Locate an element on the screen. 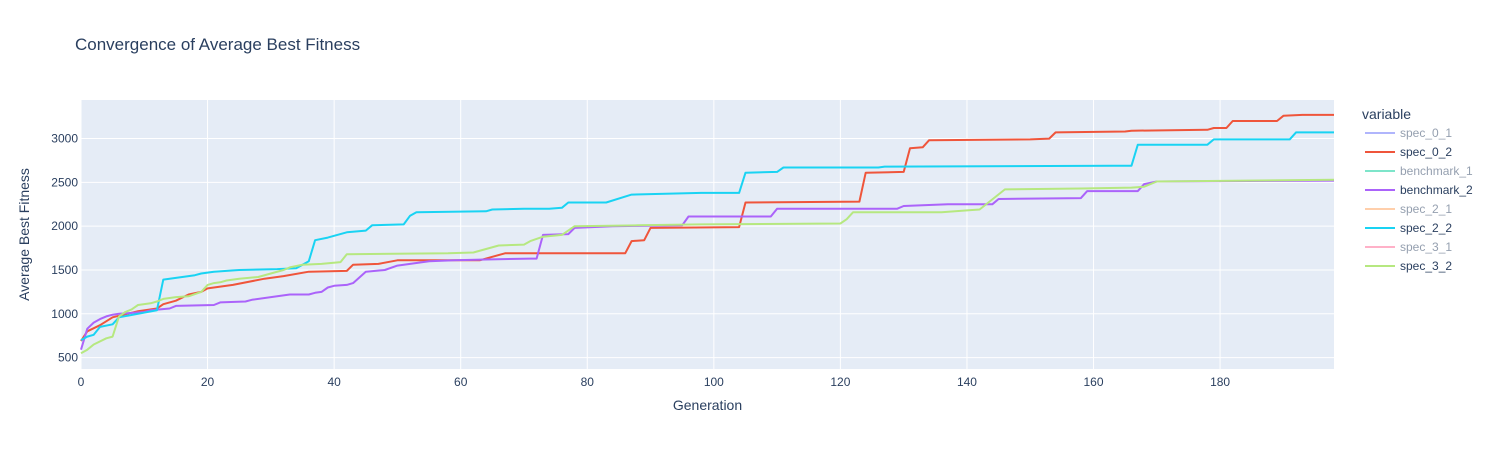 The height and width of the screenshot is (450, 1500). legend-item-benchmark-1: benchmark_1 is located at coordinates (1419, 171).